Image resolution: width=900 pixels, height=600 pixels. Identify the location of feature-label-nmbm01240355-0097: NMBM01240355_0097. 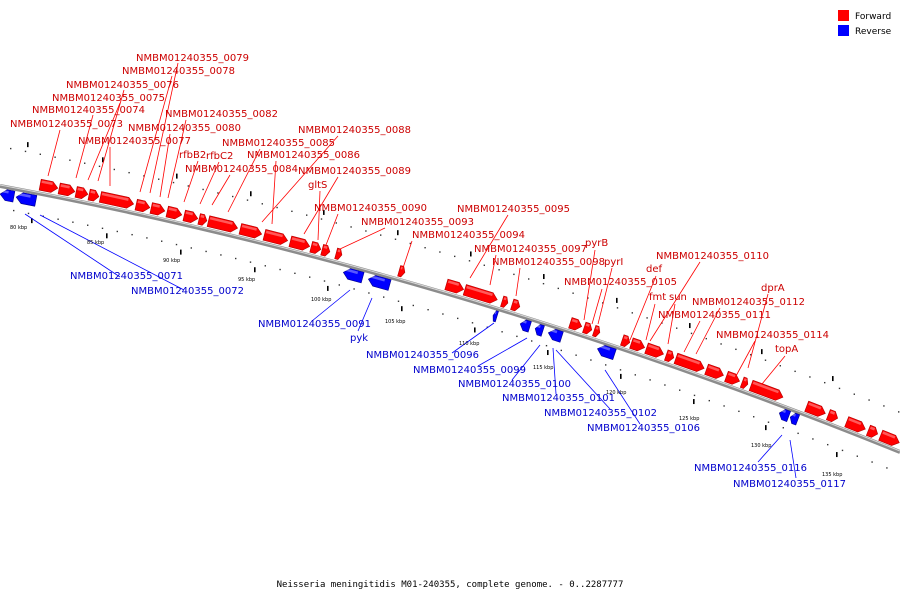
(530, 249).